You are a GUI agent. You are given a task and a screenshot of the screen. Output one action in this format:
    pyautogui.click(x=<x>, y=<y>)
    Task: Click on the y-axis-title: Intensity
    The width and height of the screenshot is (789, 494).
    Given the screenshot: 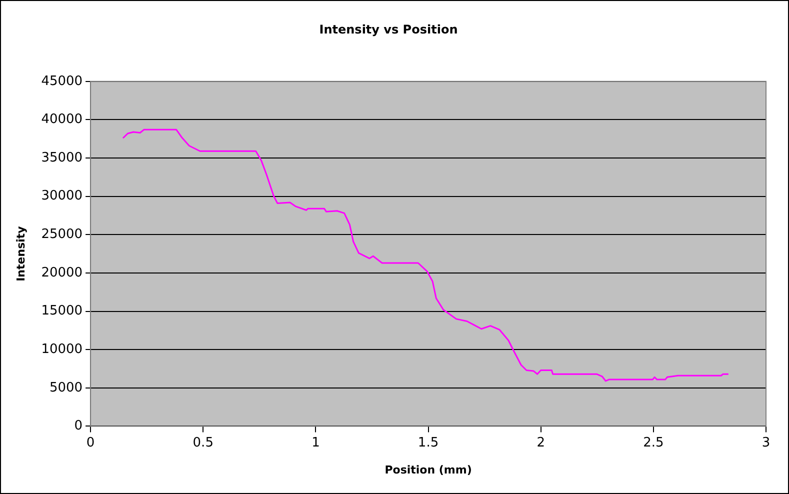 What is the action you would take?
    pyautogui.click(x=21, y=254)
    